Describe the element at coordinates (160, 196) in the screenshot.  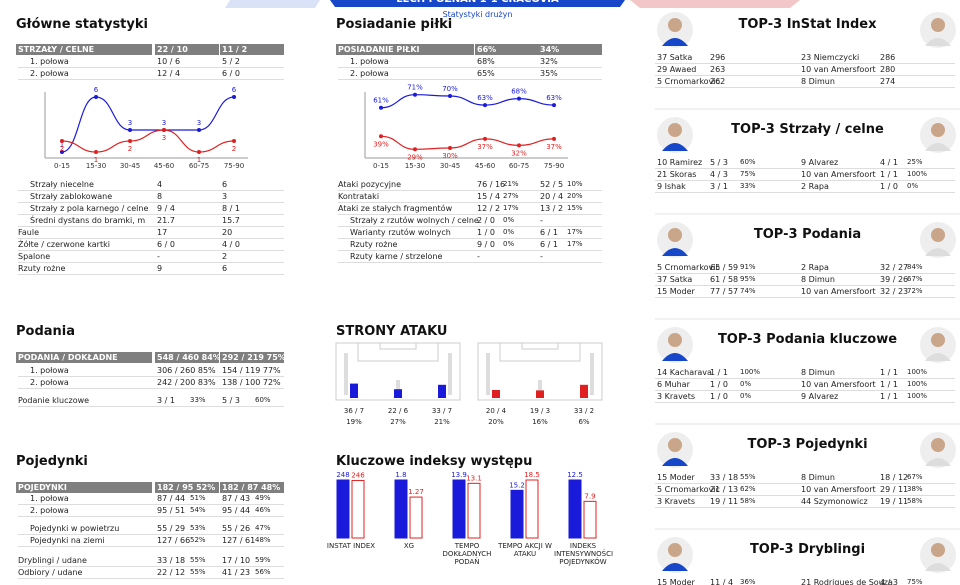
I see `row-value: 8` at that location.